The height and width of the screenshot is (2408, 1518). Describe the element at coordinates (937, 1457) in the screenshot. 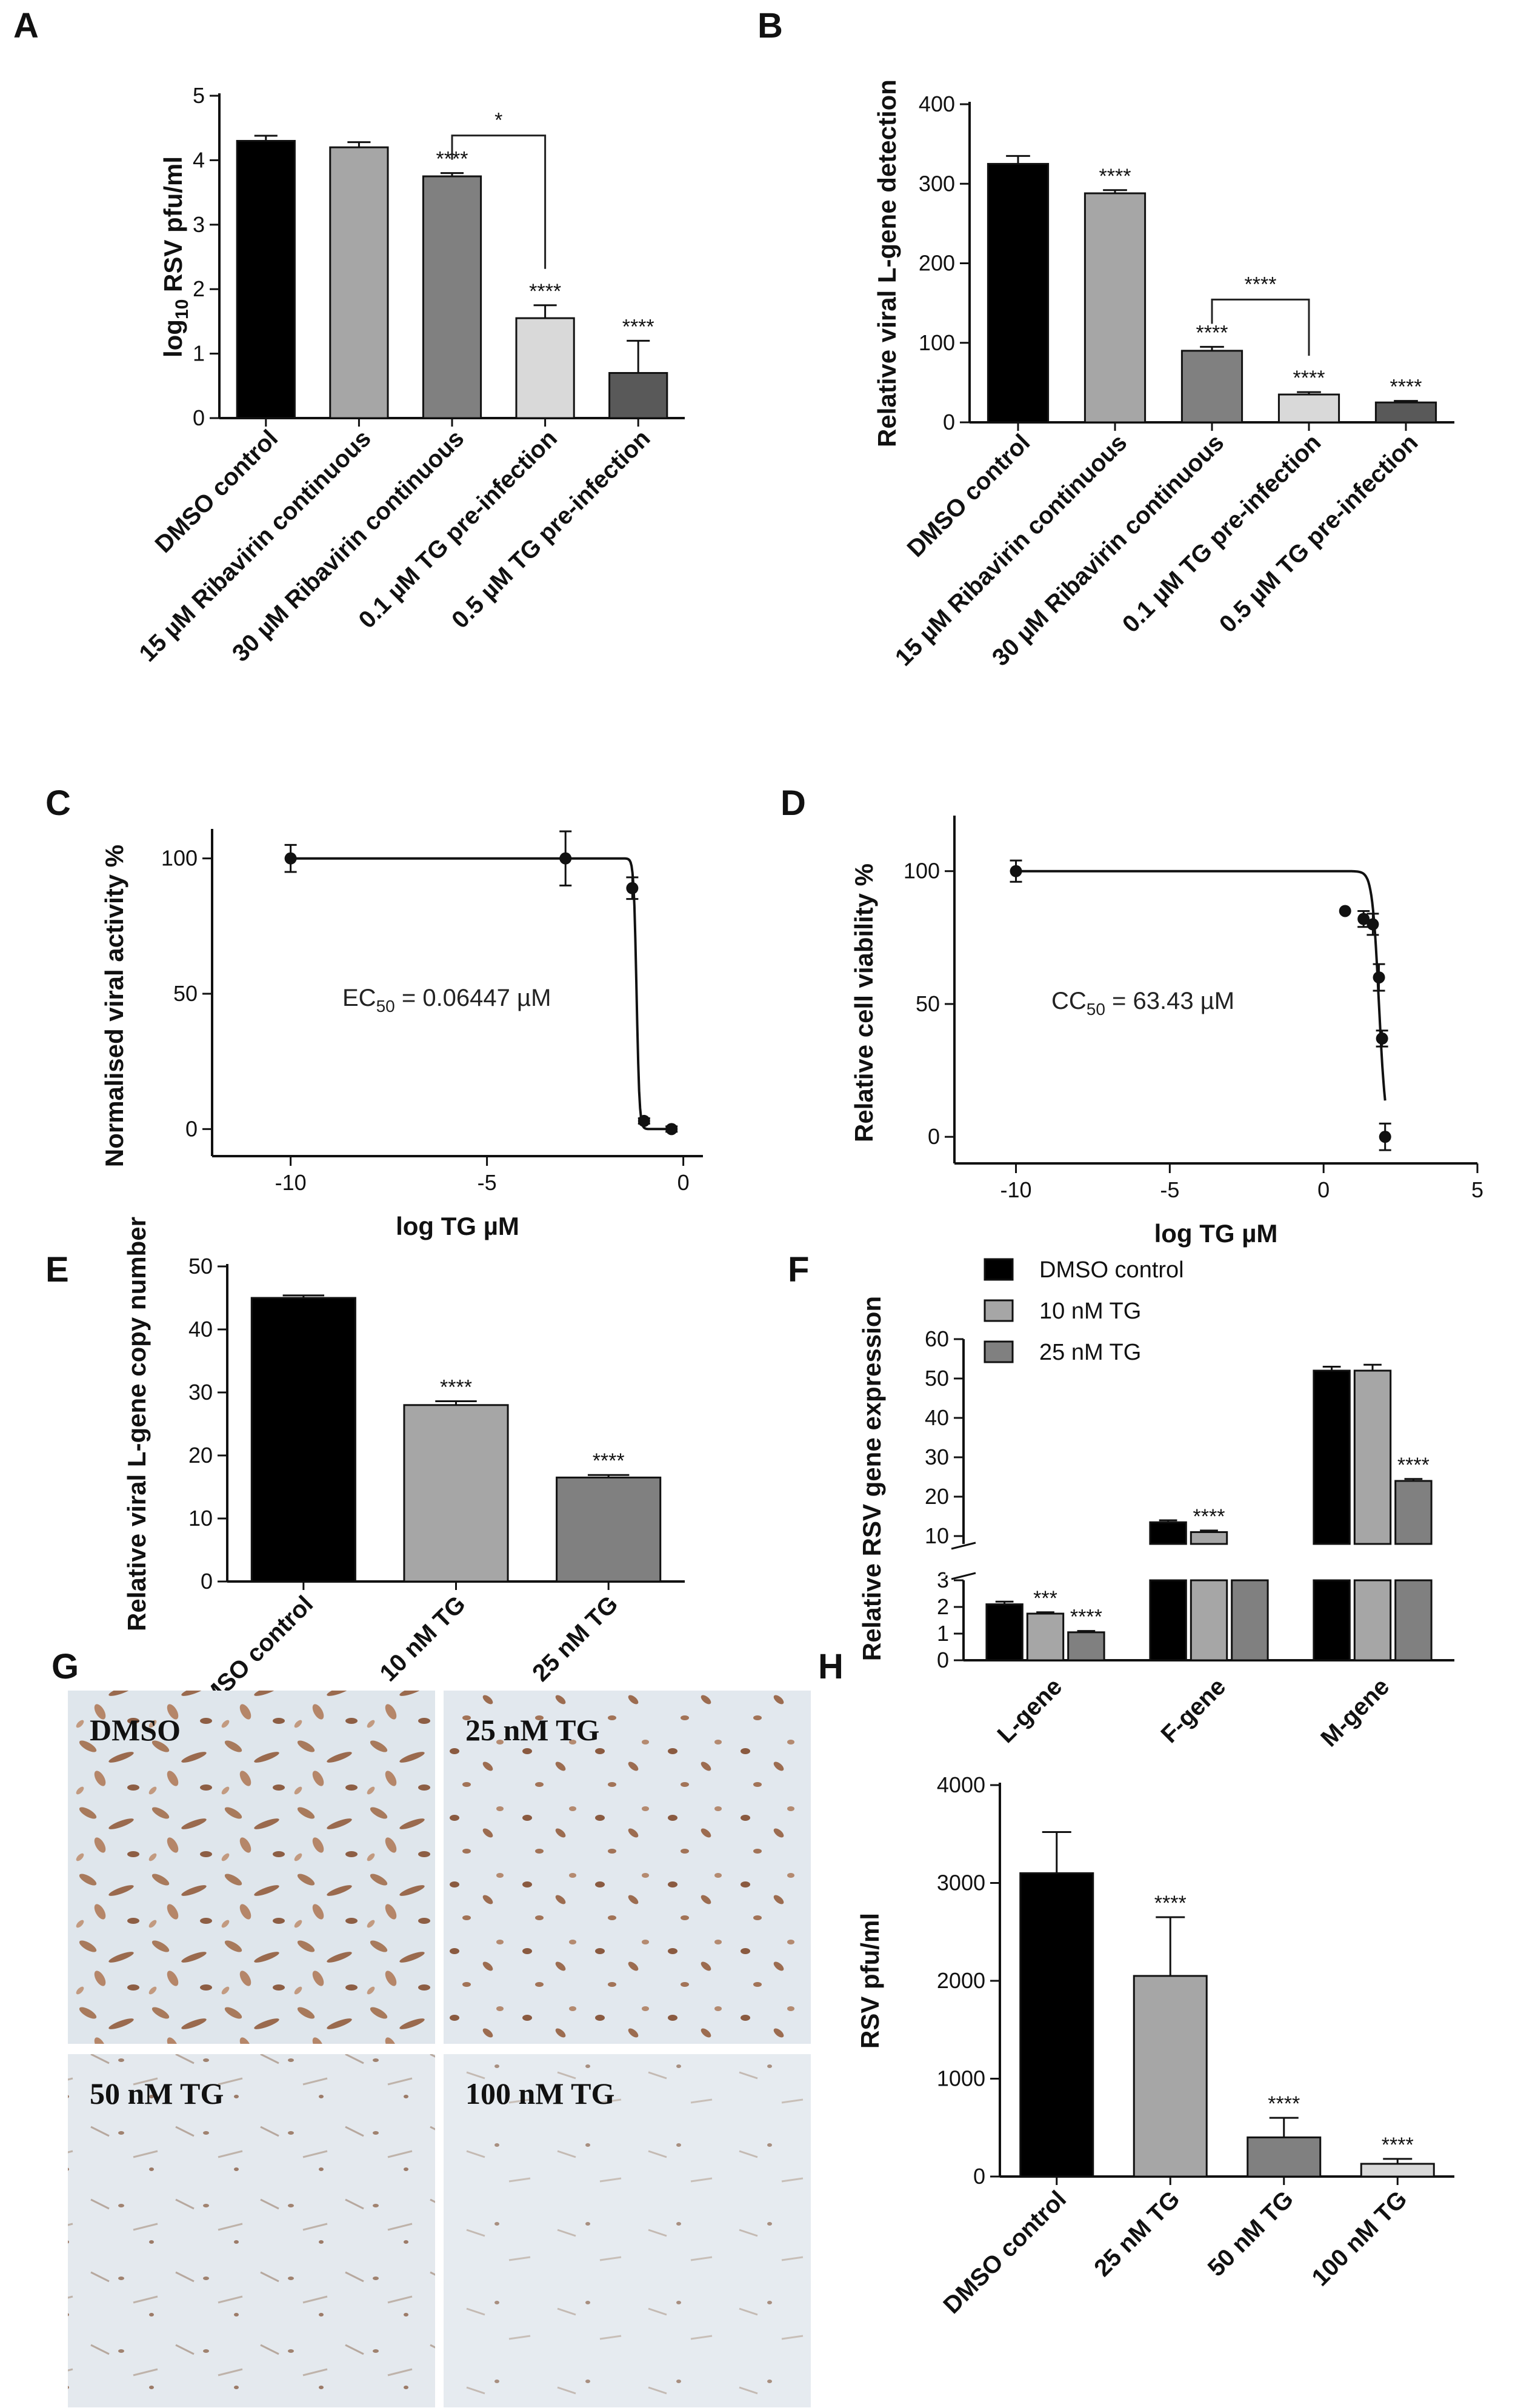

I see `chart-f-y-tick-label: 30` at that location.